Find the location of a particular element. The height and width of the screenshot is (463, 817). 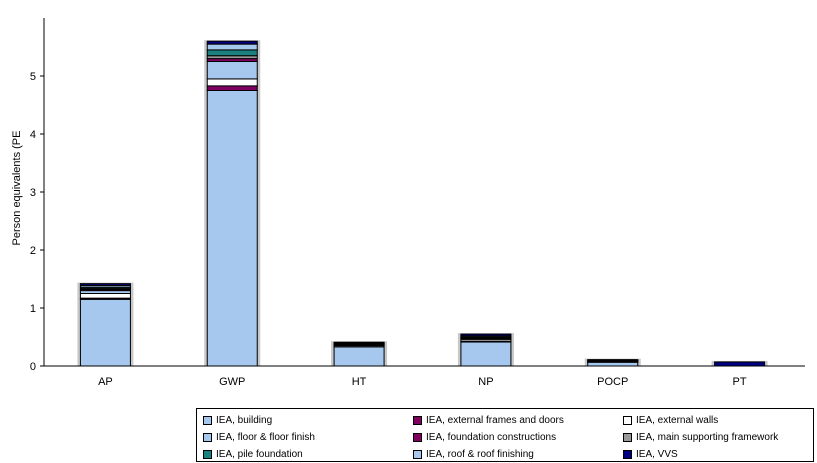

legend-item: IEA, external walls is located at coordinates (720, 420).